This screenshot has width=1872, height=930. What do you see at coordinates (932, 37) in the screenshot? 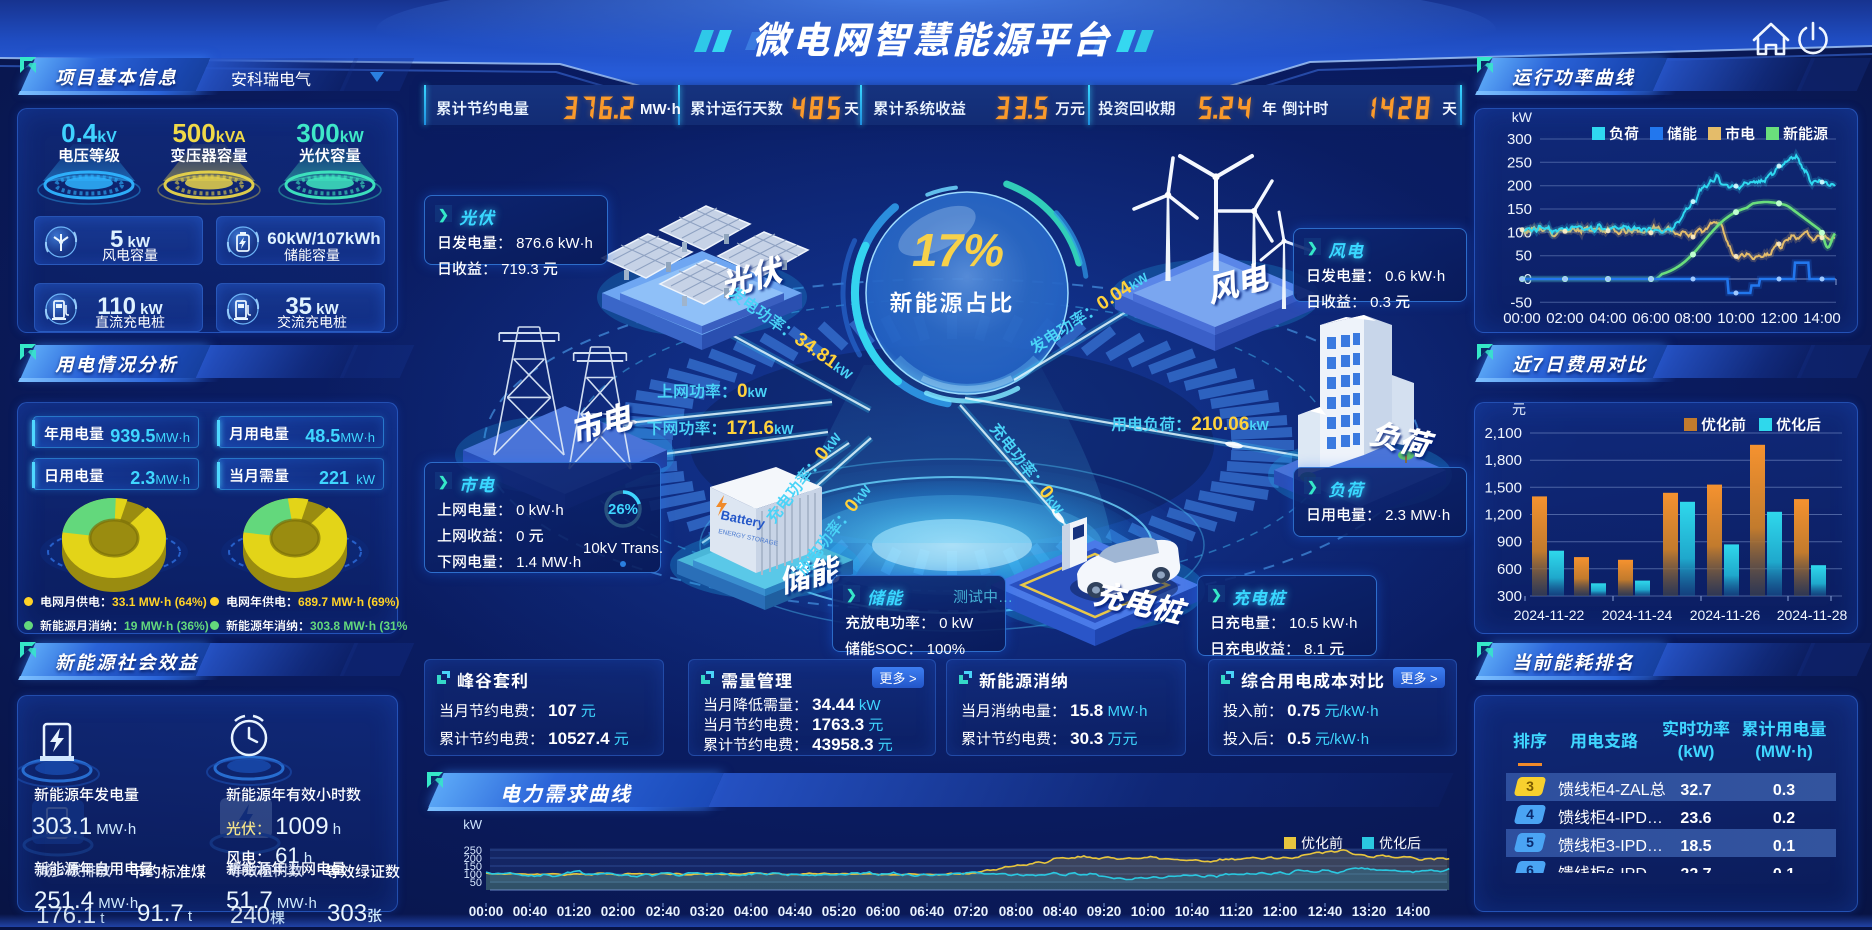
I see `svg-text: 微电网智慧能源平台` at bounding box center [932, 37].